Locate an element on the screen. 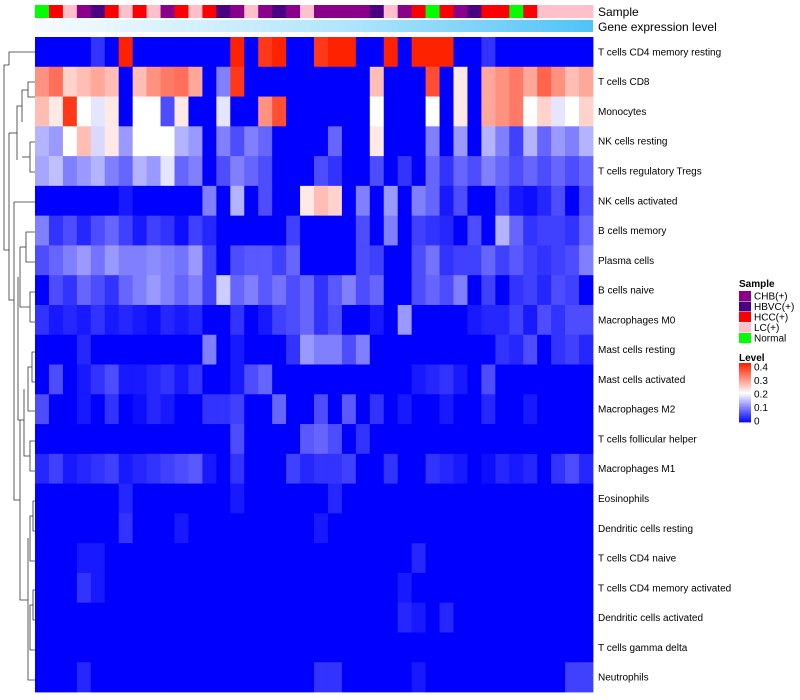  row-label: T cells regulatory Tregs is located at coordinates (650, 171).